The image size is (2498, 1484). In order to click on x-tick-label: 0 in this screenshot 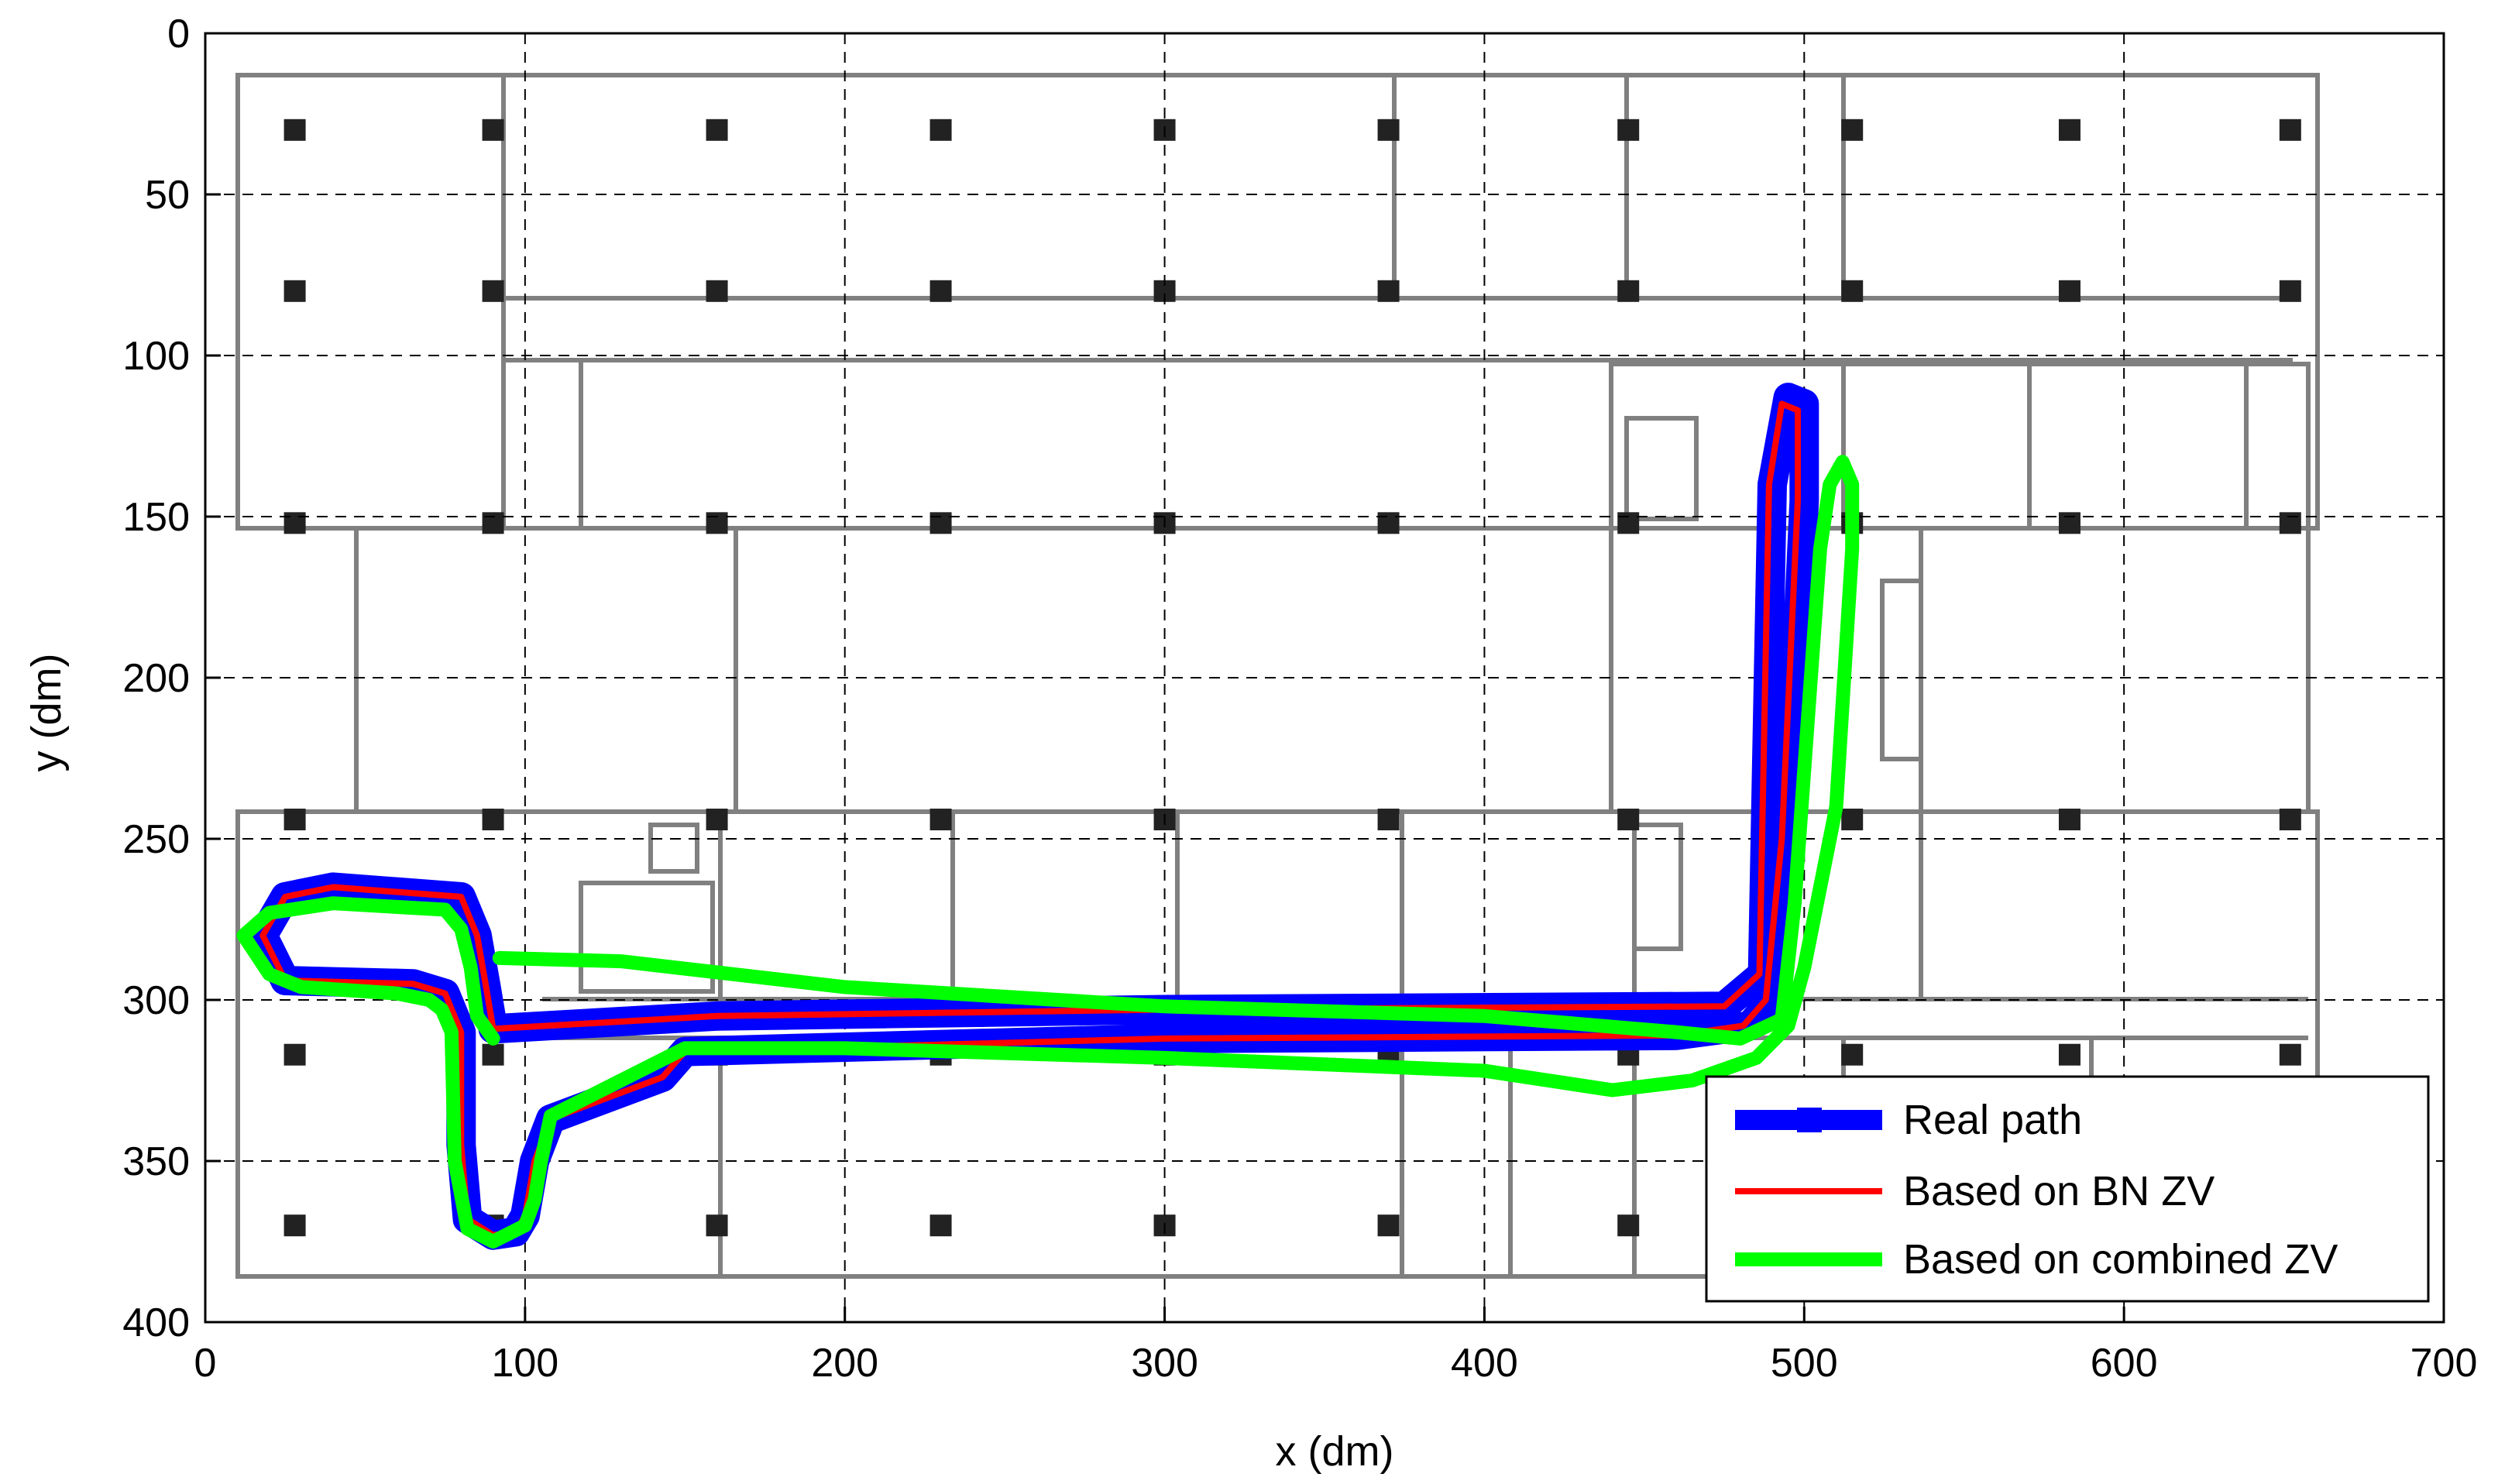, I will do `click(206, 1363)`.